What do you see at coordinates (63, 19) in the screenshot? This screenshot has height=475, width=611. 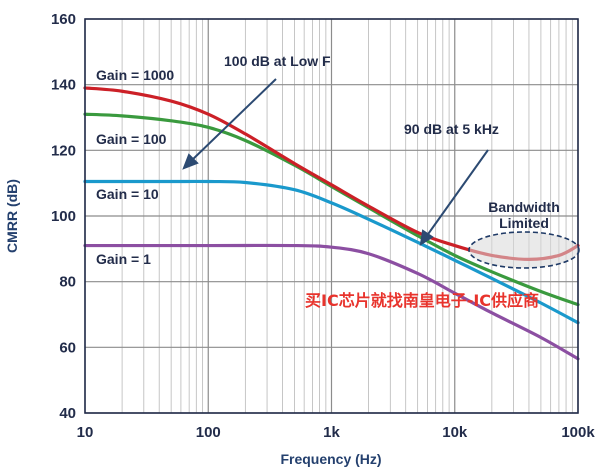 I see `y-tick-label: 160` at bounding box center [63, 19].